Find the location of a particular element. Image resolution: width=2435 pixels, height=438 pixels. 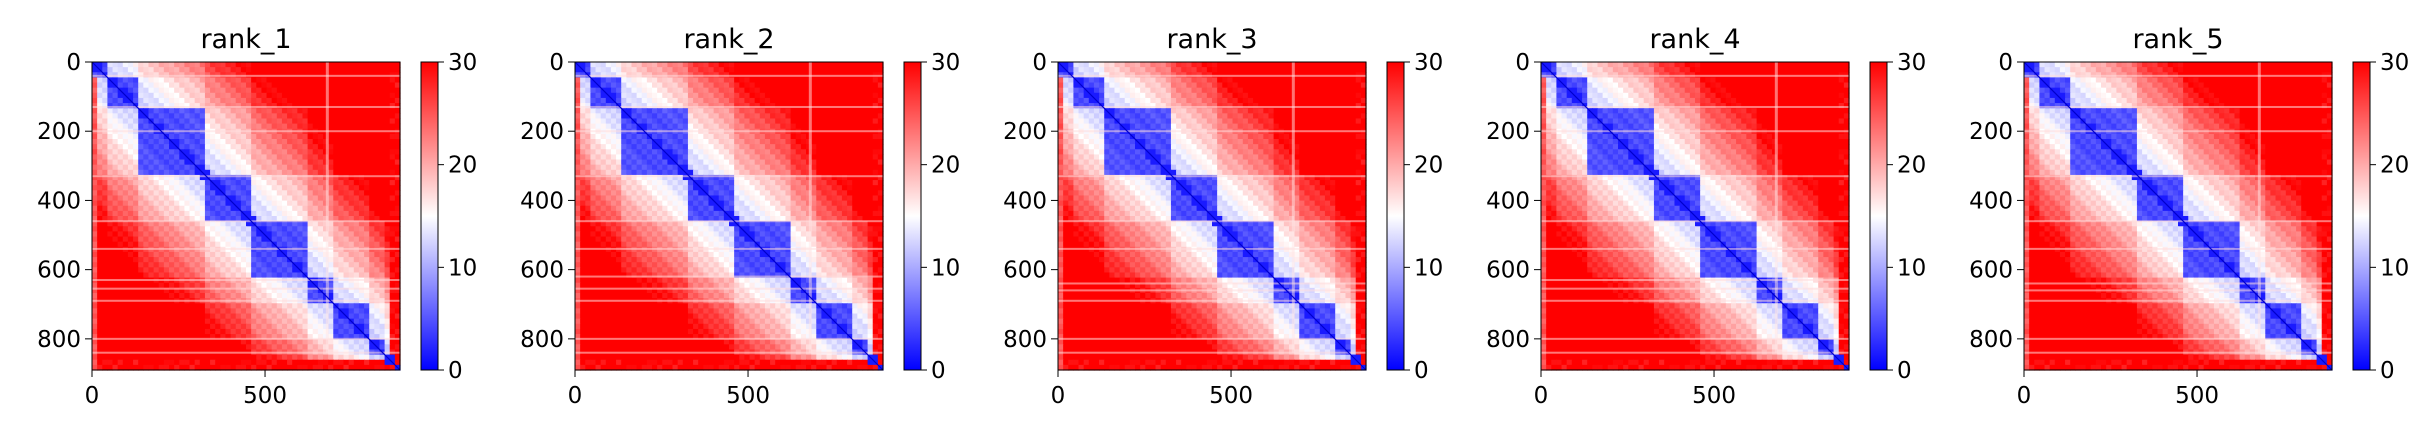

y-tick-label: 600 is located at coordinates (59, 271).